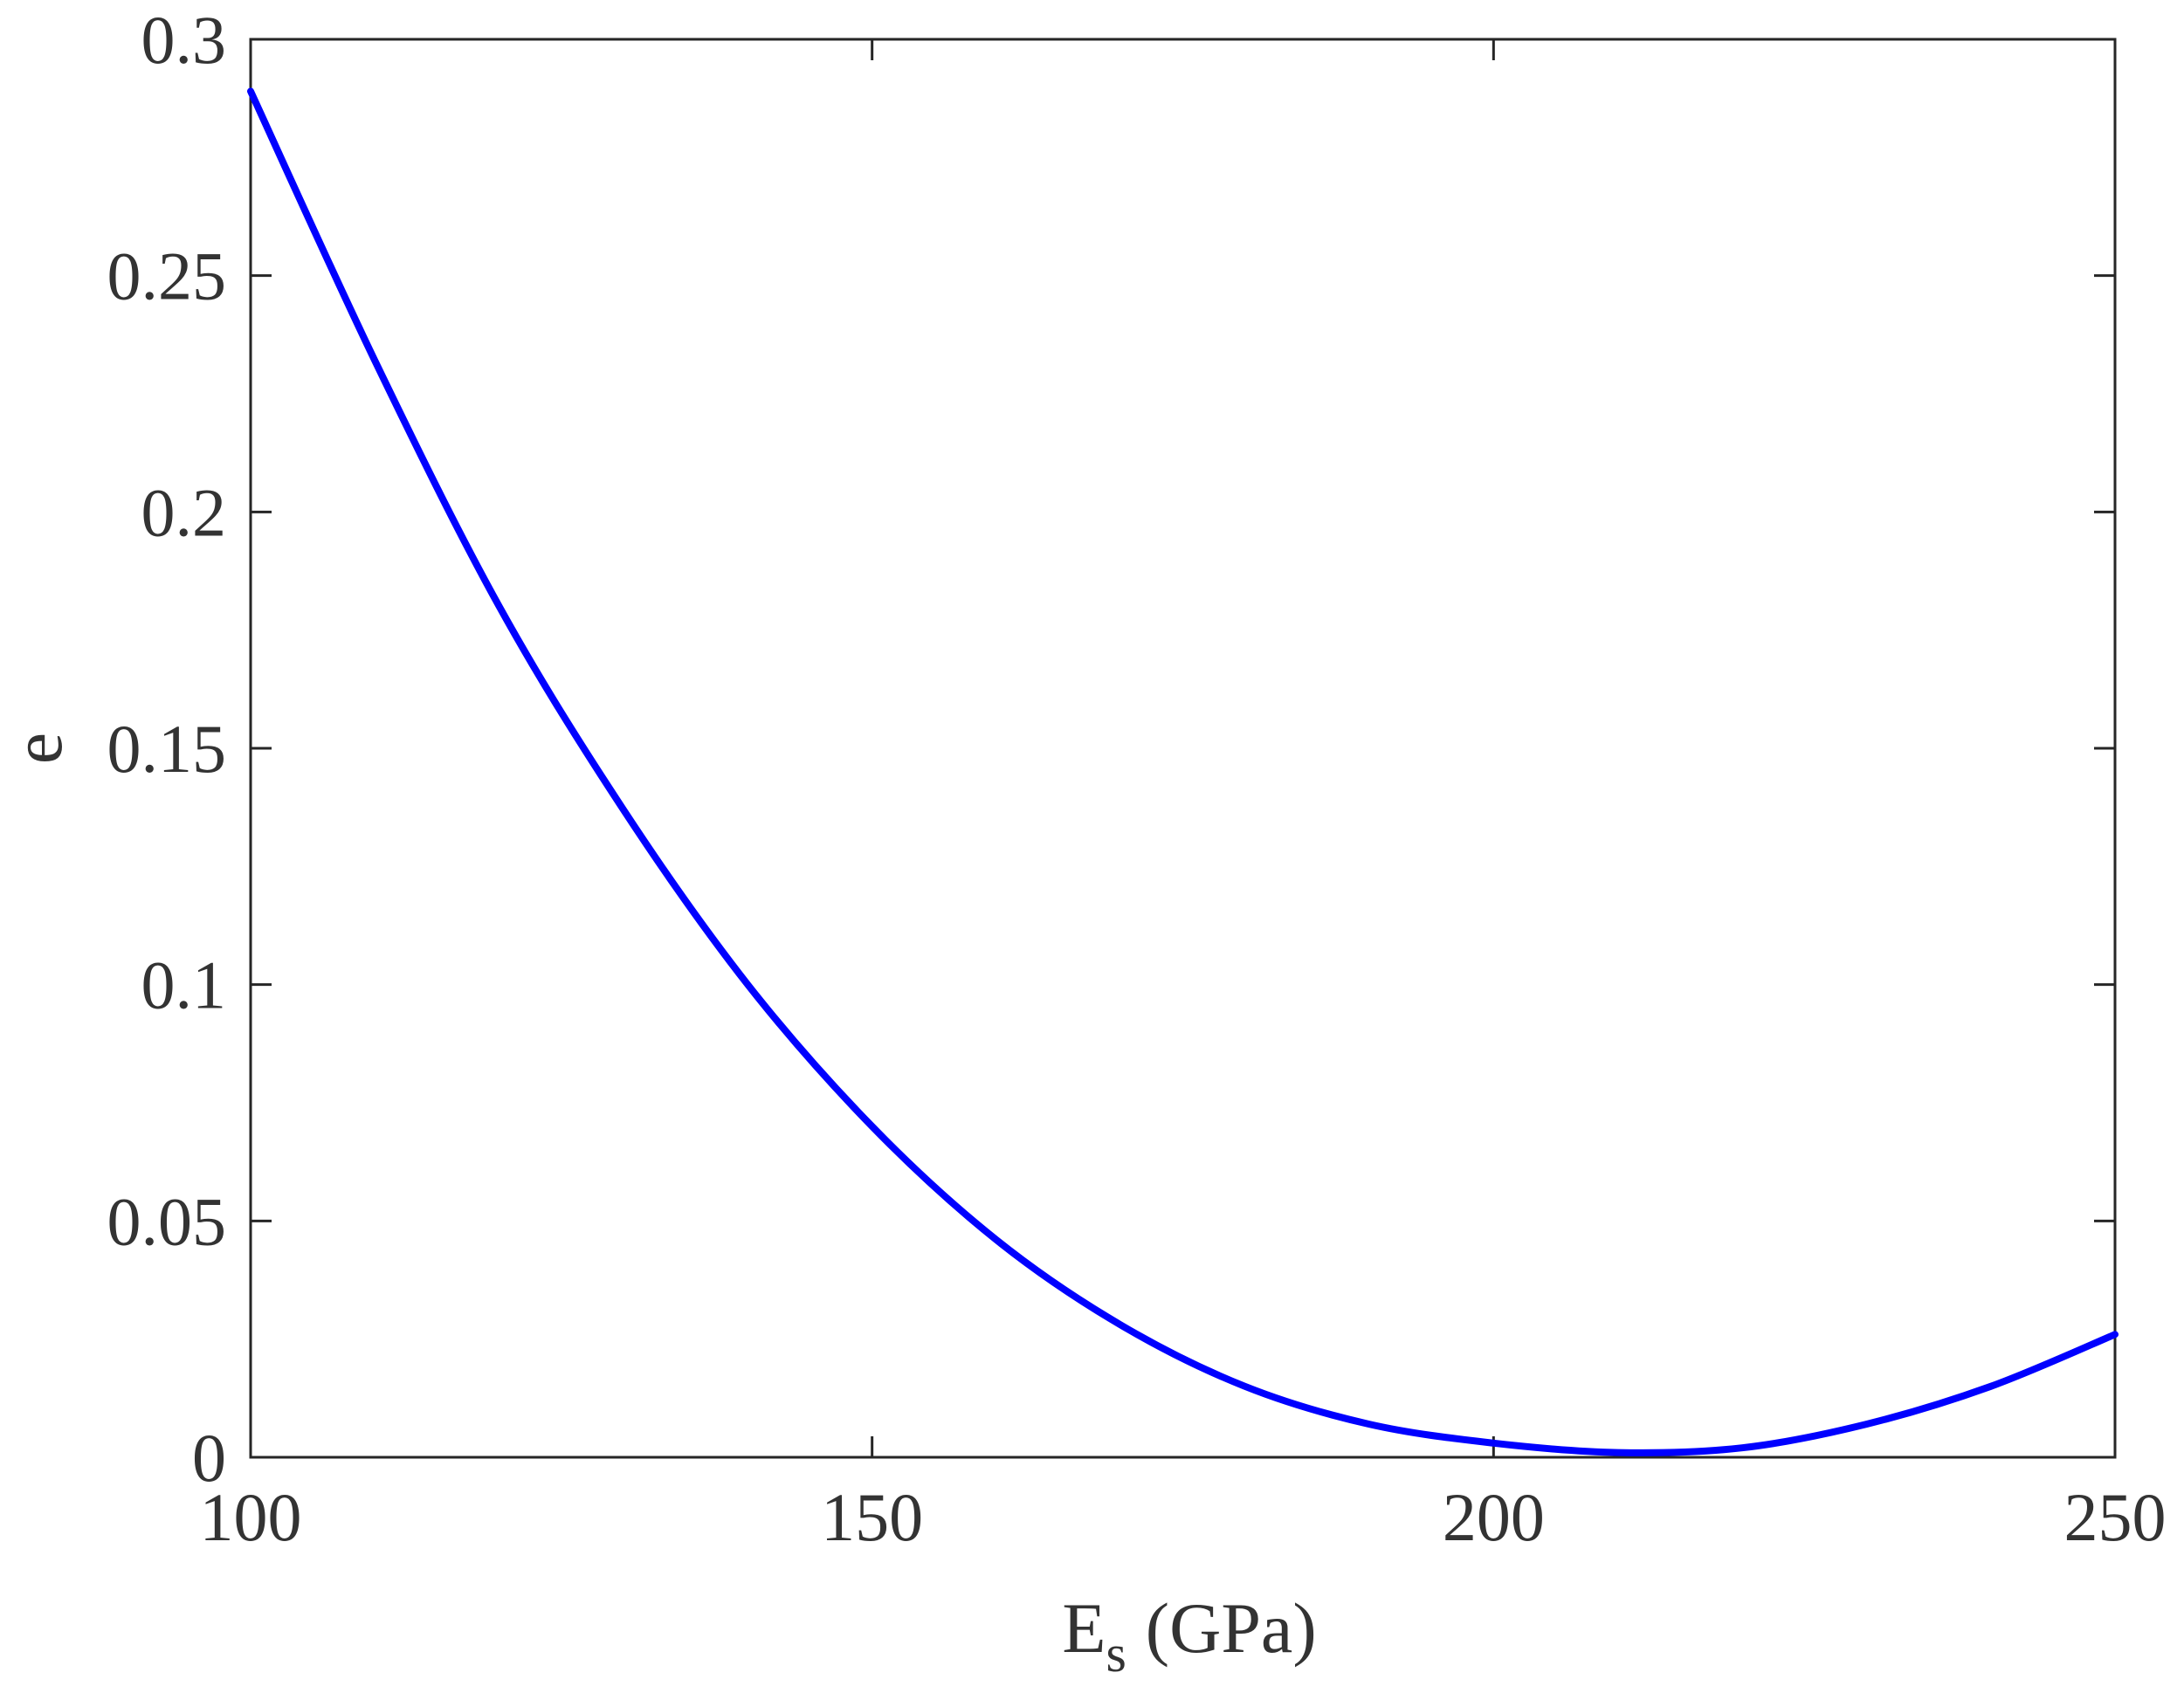 The width and height of the screenshot is (2184, 1700). I want to click on y-tick-label: 0.1, so click(184, 985).